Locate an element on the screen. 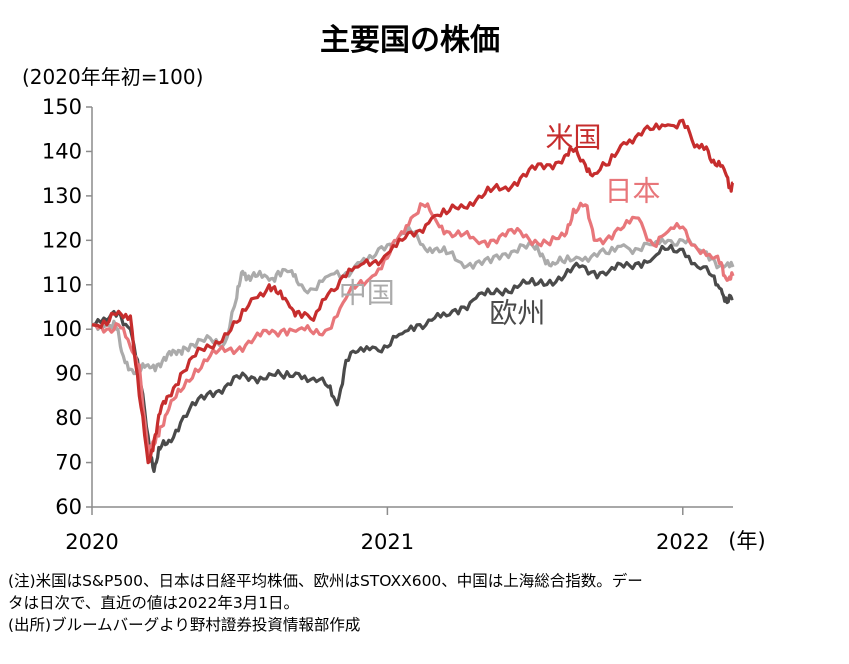  y-tick-label: 140 is located at coordinates (62, 151).